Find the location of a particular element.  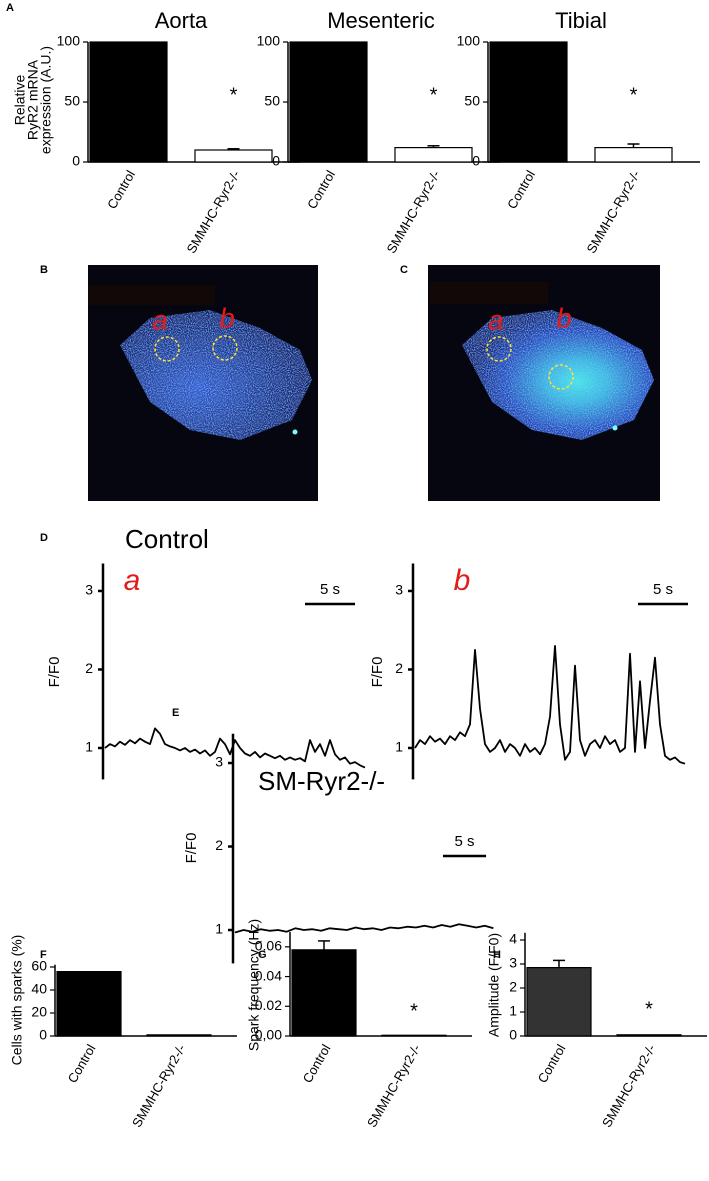

panel-letter: F is located at coordinates (43, 955).